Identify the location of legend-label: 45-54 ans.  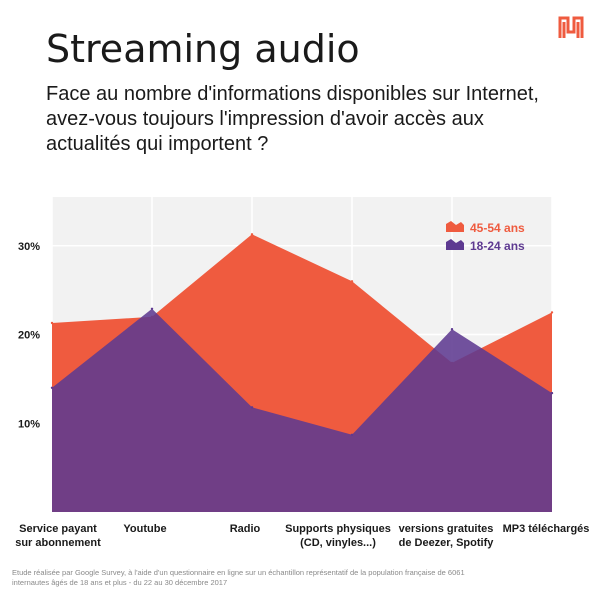
(497, 228).